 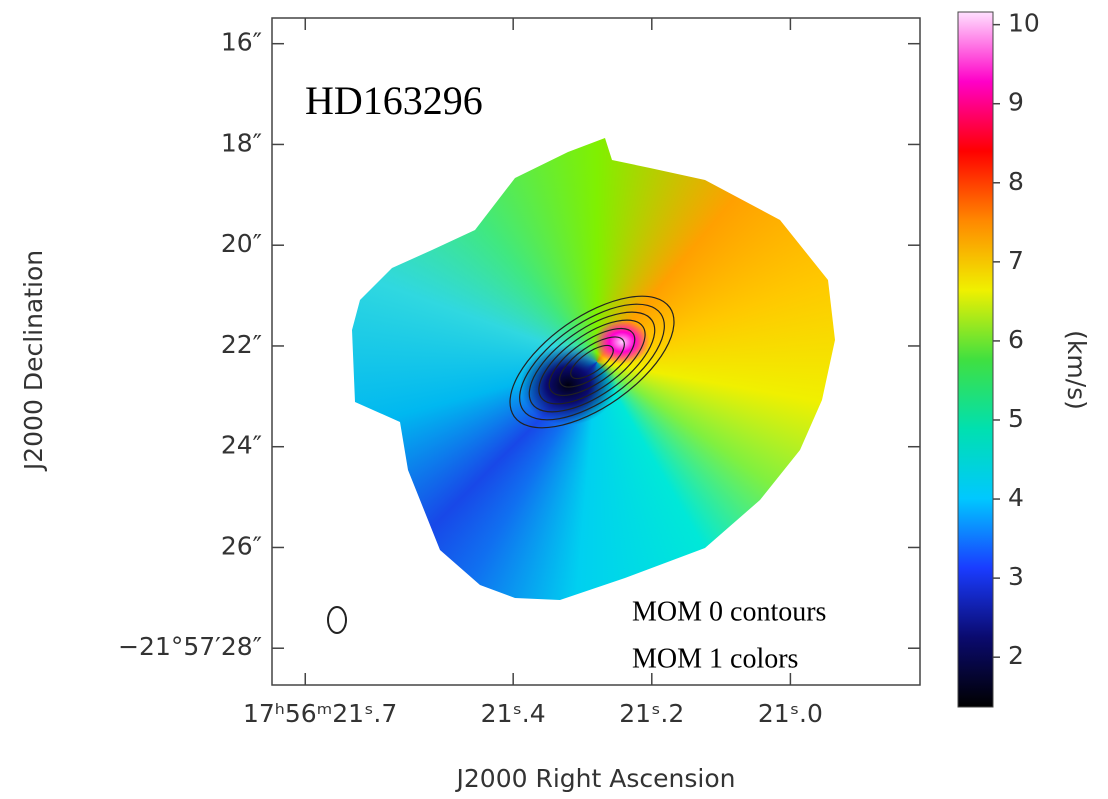 What do you see at coordinates (1016, 497) in the screenshot?
I see `colorbar-tick-label: 4` at bounding box center [1016, 497].